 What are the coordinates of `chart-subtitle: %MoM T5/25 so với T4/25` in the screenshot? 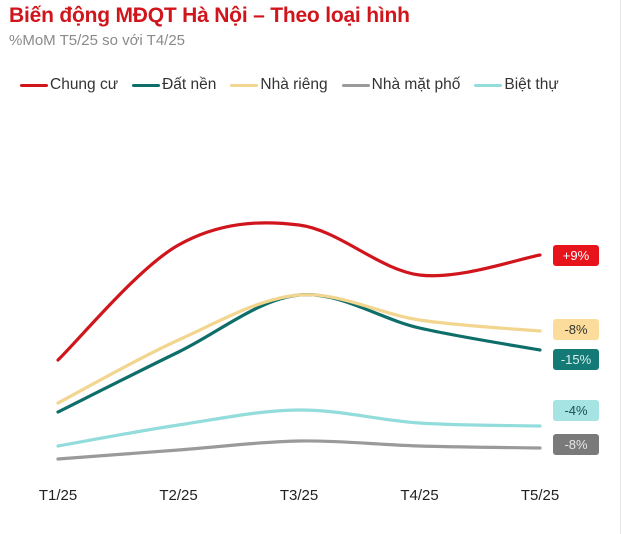 It's located at (97, 40).